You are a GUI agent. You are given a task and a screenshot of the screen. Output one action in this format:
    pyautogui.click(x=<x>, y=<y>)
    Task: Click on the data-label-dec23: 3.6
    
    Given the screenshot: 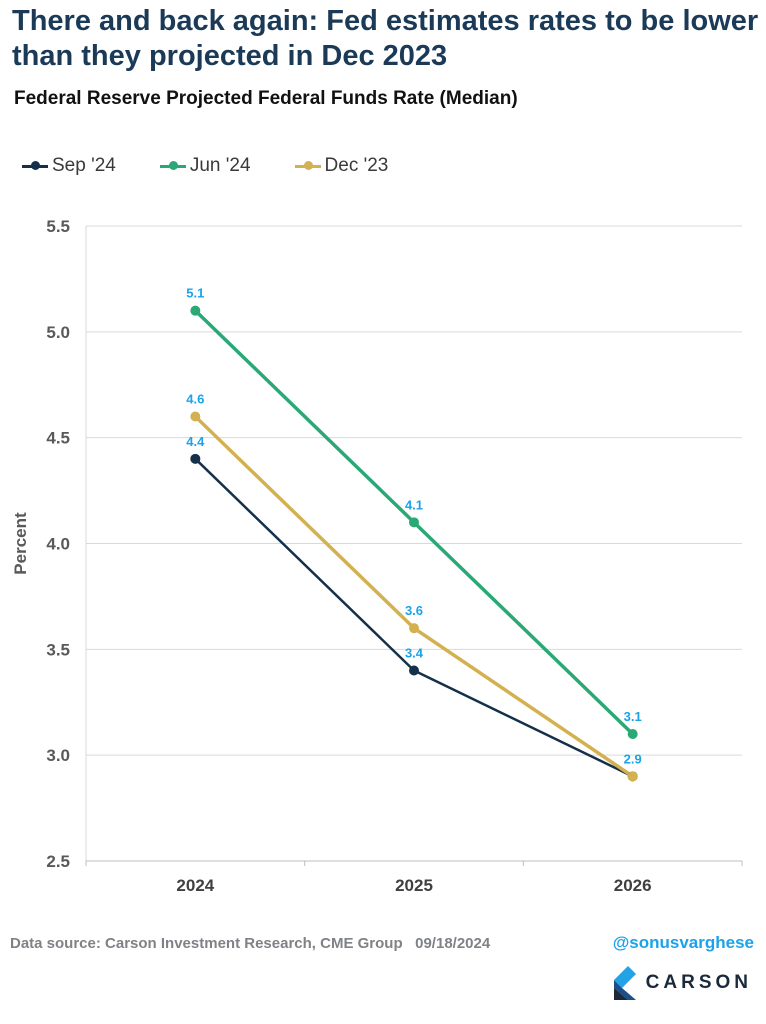 What is the action you would take?
    pyautogui.click(x=414, y=610)
    